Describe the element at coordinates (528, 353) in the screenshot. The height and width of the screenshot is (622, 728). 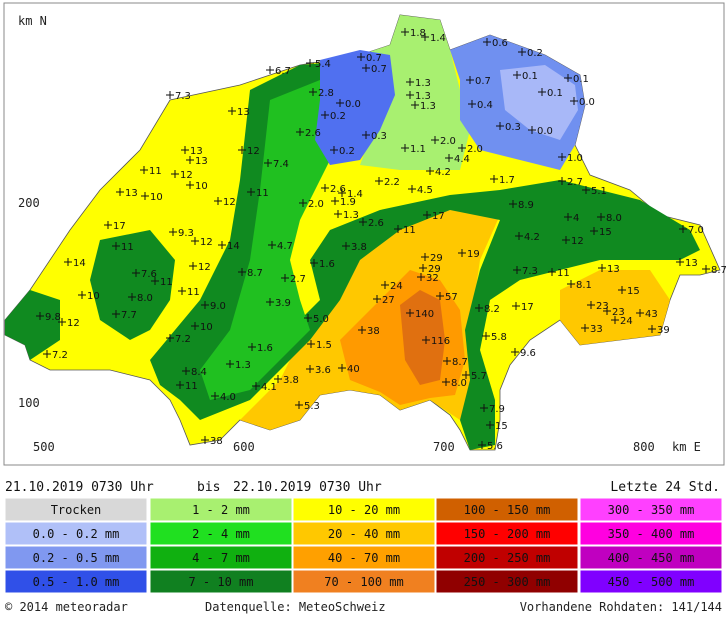
I see `station-value: 9.6` at that location.